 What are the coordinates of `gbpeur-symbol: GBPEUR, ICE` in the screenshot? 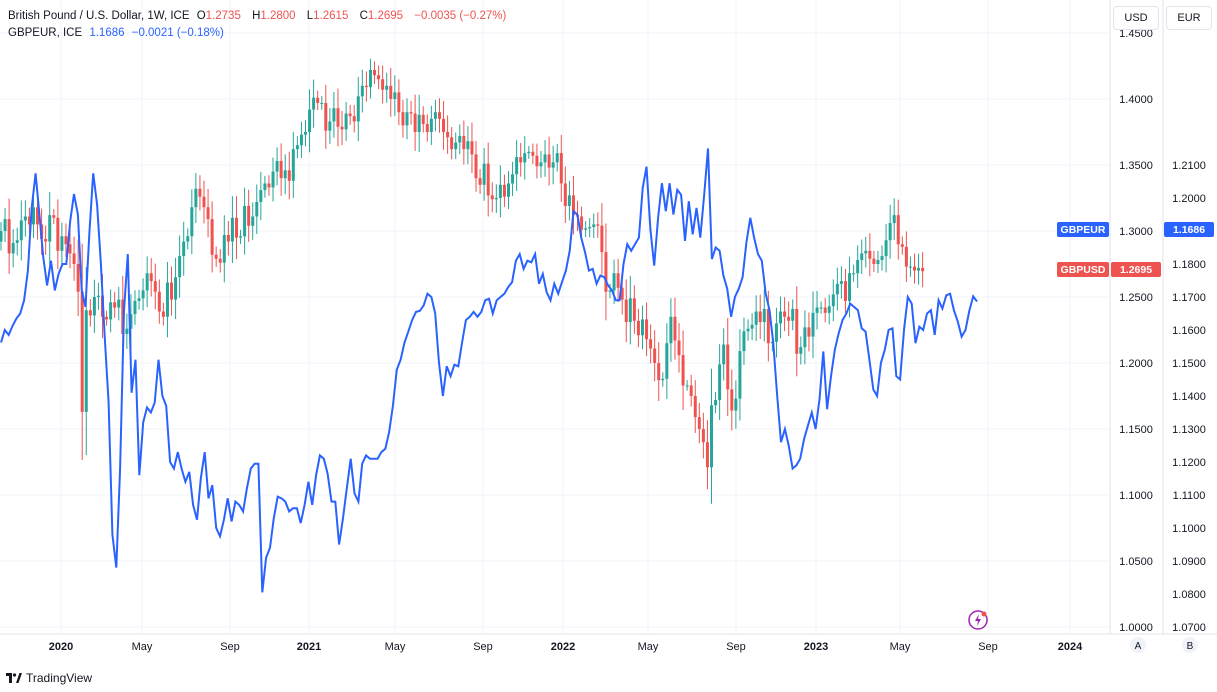 It's located at (45, 33).